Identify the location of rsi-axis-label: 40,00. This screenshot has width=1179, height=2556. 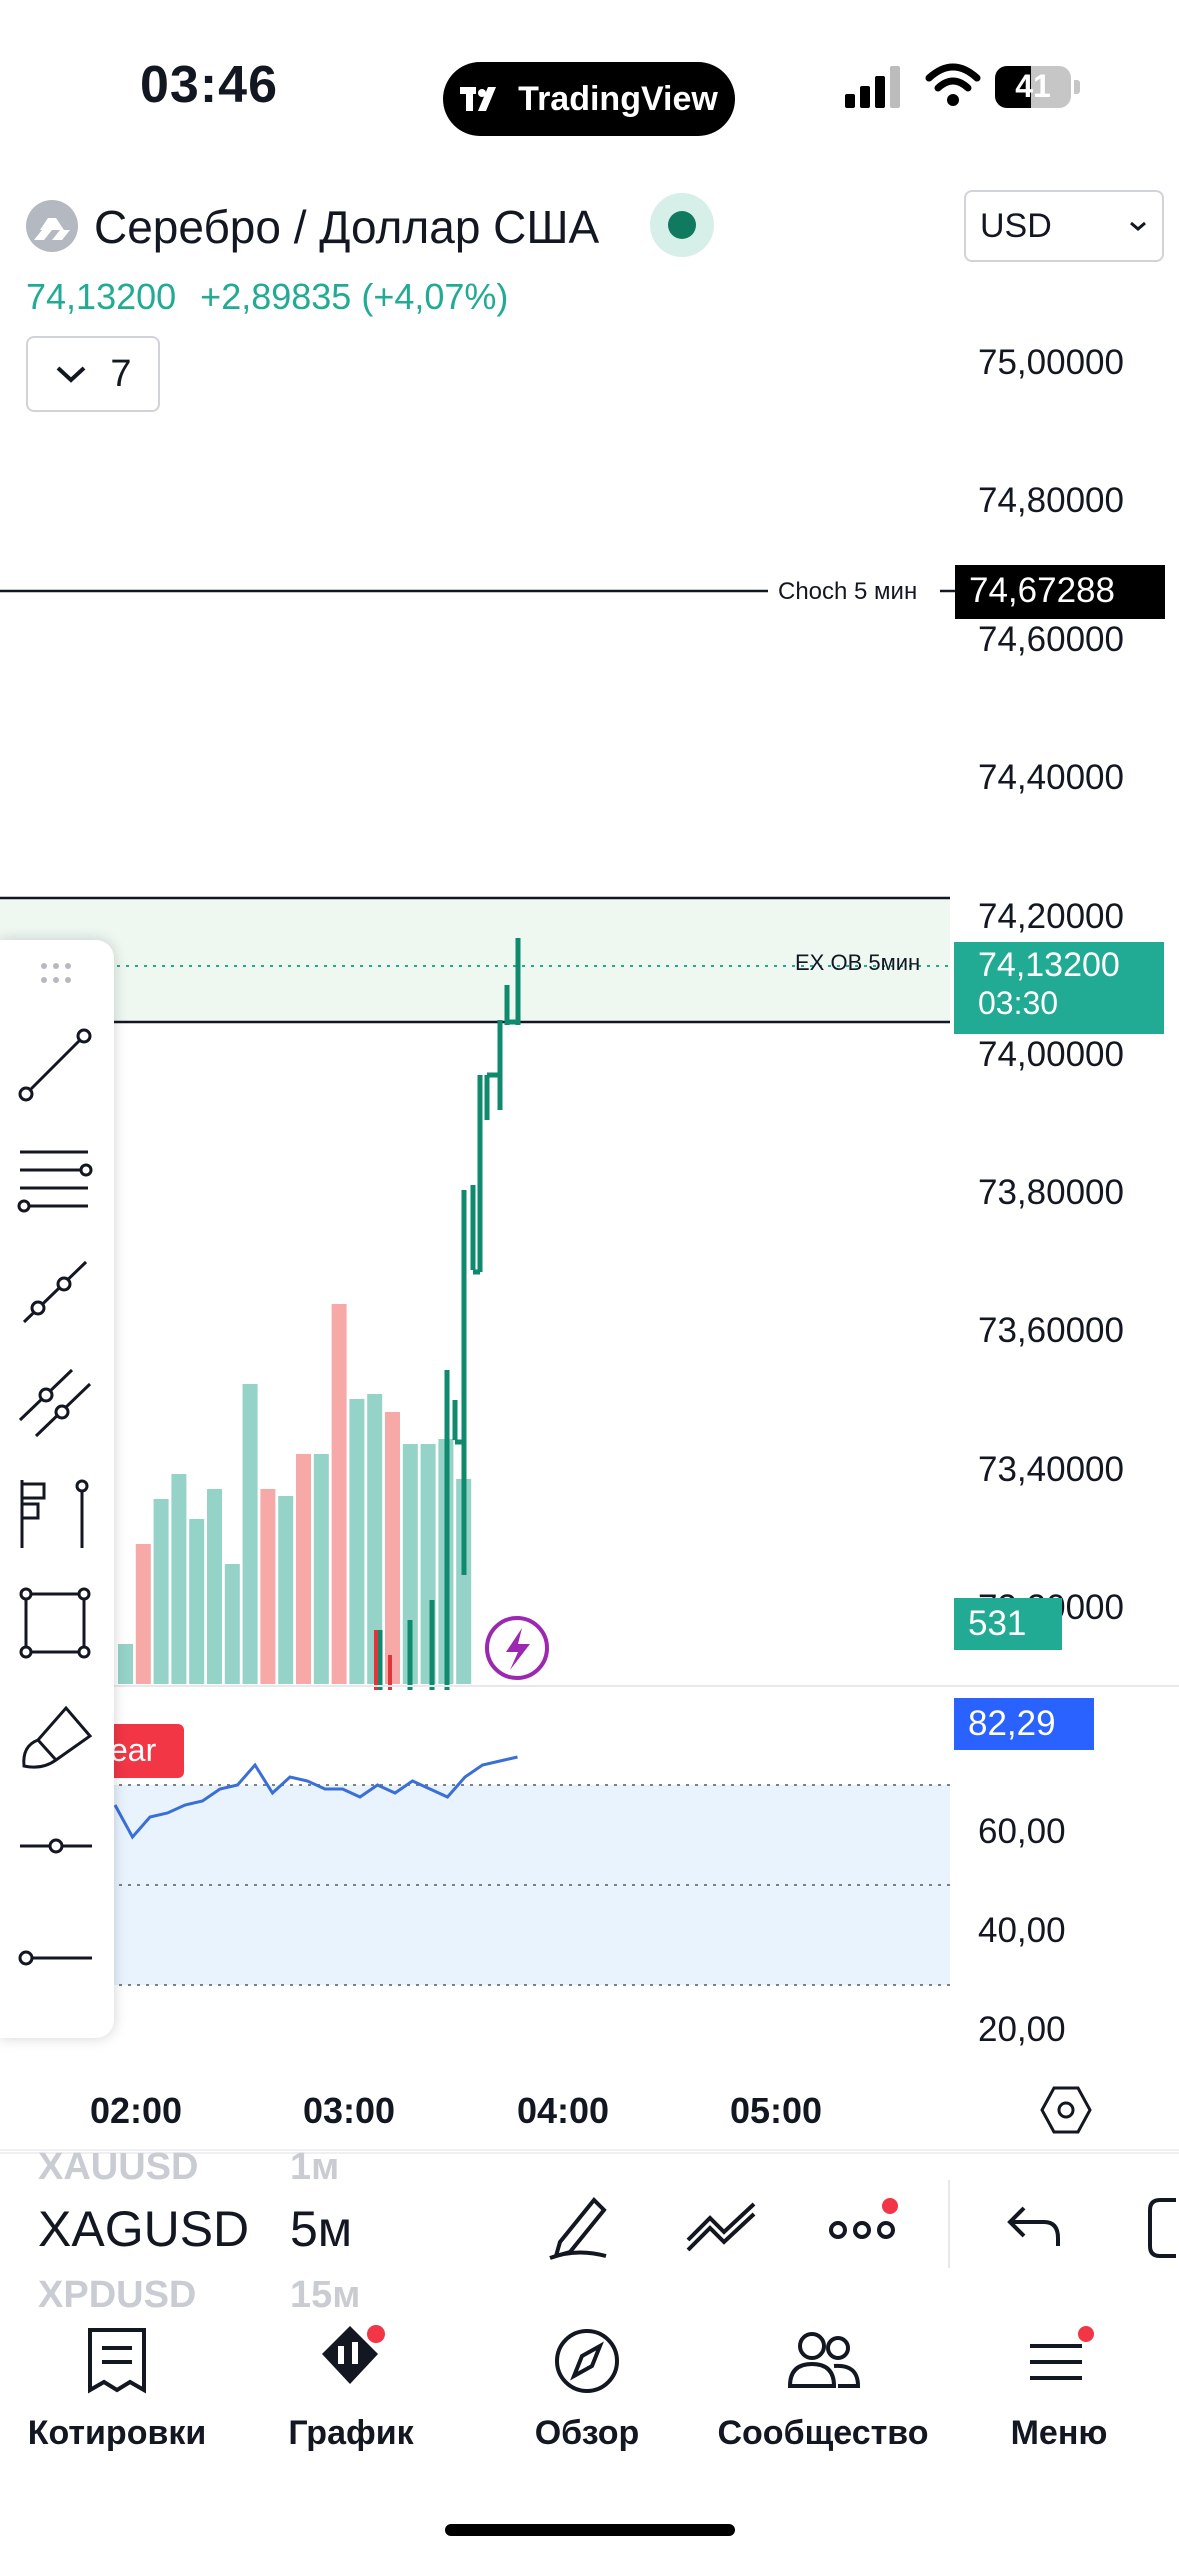
(1022, 1930).